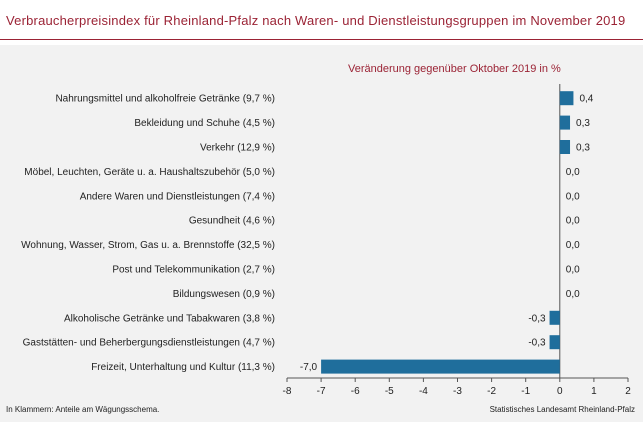 The width and height of the screenshot is (643, 422). What do you see at coordinates (560, 391) in the screenshot?
I see `x-tick-label: 0` at bounding box center [560, 391].